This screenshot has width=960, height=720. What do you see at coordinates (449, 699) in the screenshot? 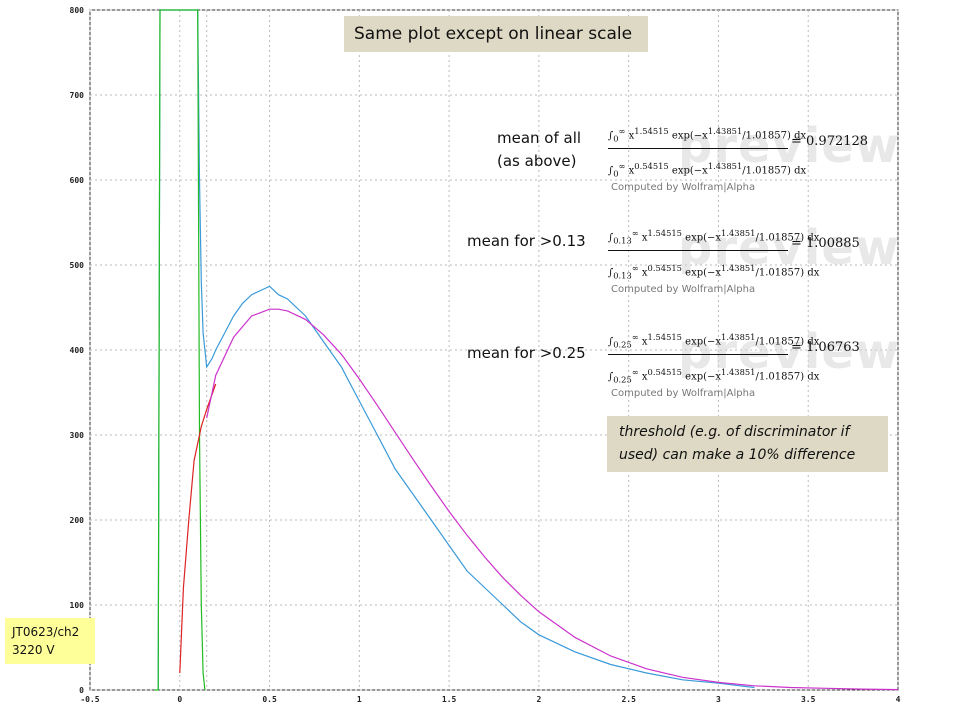
I see `x-tick-label: 1.5` at bounding box center [449, 699].